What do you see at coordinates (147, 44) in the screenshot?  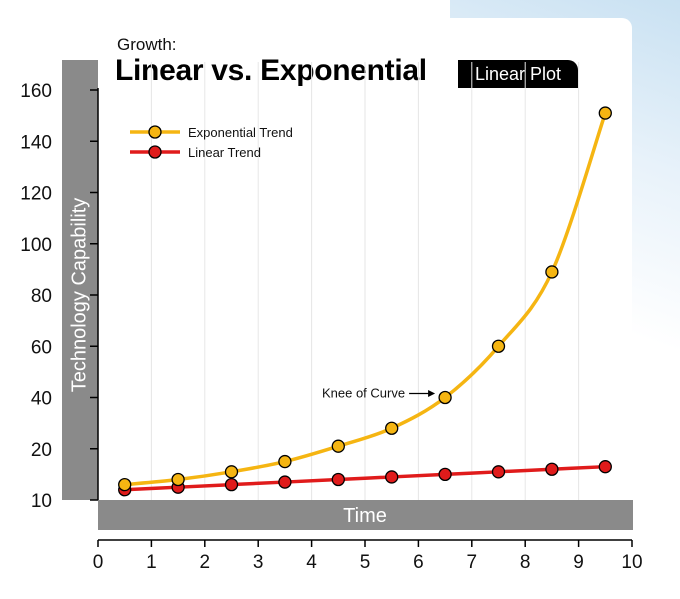 I see `chart-subtitle: Growth:` at bounding box center [147, 44].